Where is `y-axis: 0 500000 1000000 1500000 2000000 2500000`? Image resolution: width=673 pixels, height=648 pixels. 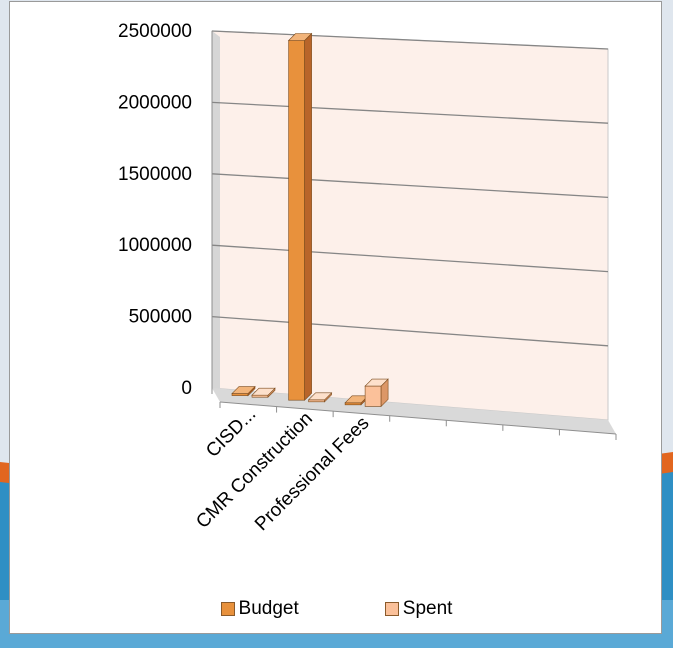
y-axis: 0 500000 1000000 1500000 2000000 2500000 is located at coordinates (165, 210).